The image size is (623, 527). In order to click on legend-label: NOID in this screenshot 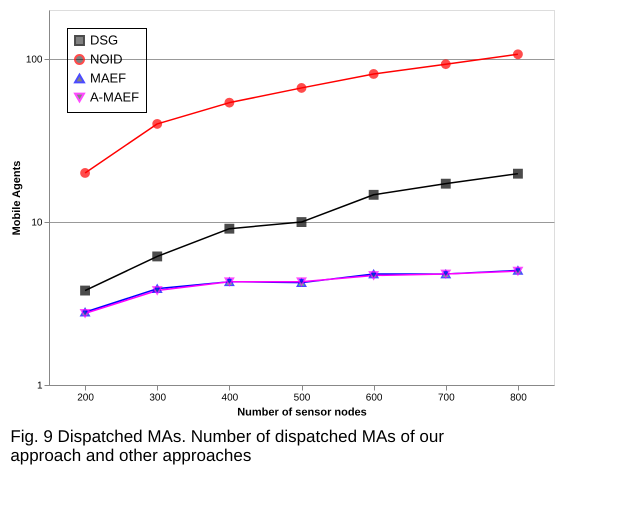, I will do `click(106, 59)`.